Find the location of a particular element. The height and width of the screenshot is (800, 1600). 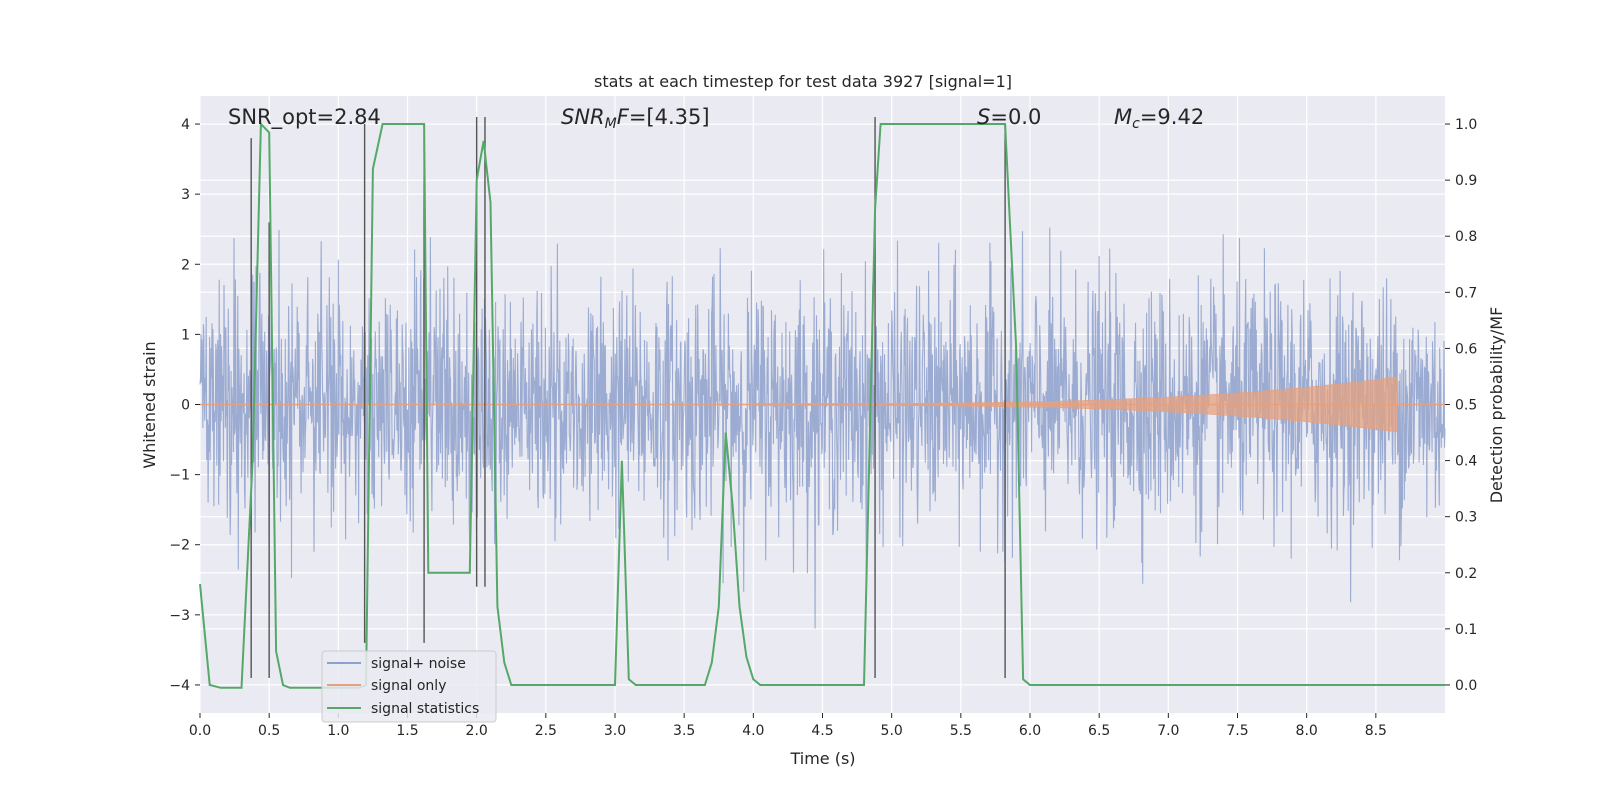

x-tick-label: 2.5 is located at coordinates (546, 731).